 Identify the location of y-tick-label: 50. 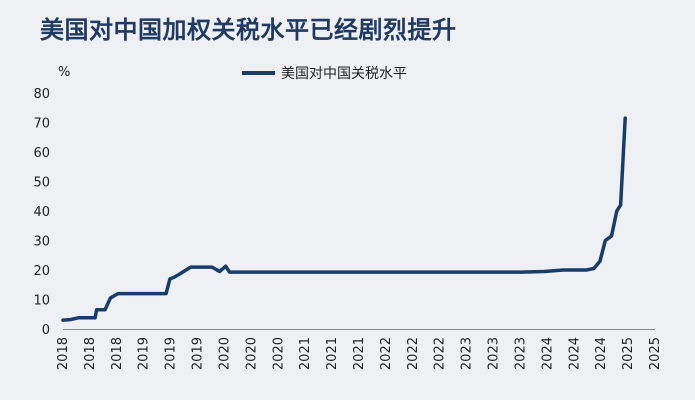
(41, 183).